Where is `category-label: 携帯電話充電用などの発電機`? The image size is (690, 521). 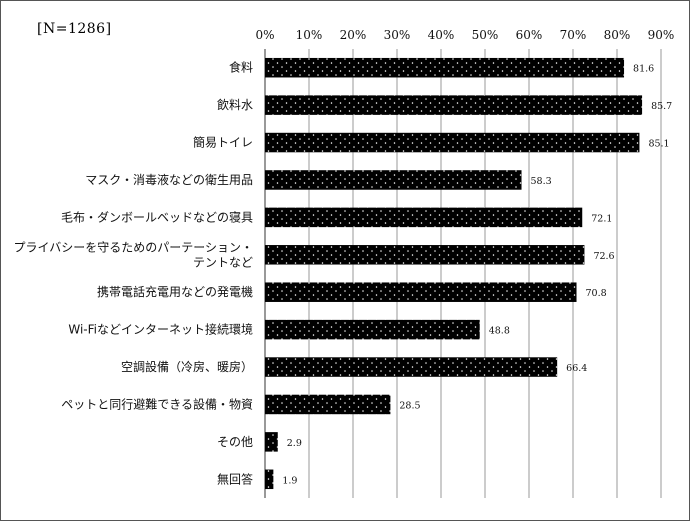
category-label: 携帯電話充電用などの発電機 is located at coordinates (175, 291).